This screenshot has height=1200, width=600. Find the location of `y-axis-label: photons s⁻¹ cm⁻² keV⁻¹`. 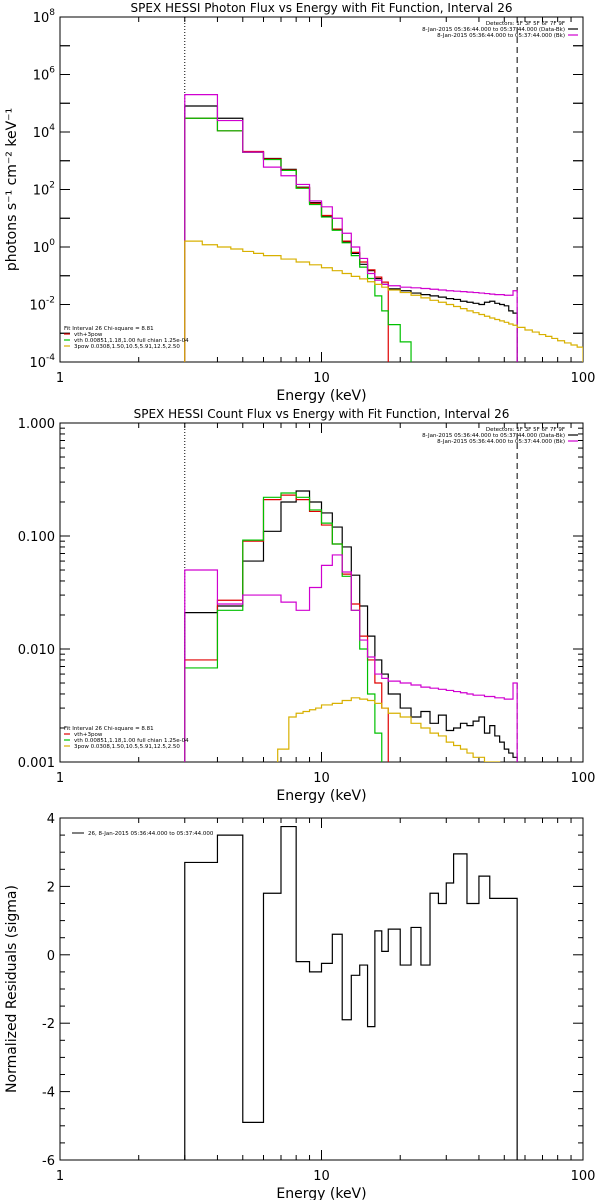

y-axis-label: photons s⁻¹ cm⁻² keV⁻¹ is located at coordinates (12, 189).